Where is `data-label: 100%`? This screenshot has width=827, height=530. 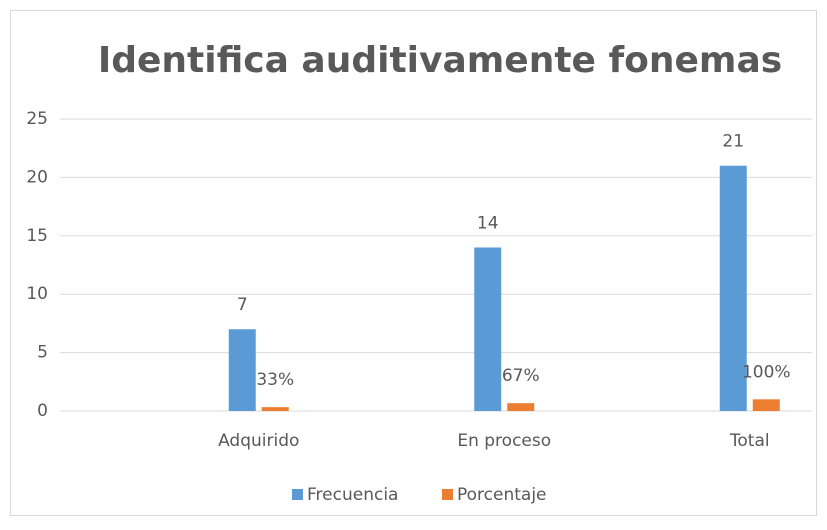 data-label: 100% is located at coordinates (766, 372).